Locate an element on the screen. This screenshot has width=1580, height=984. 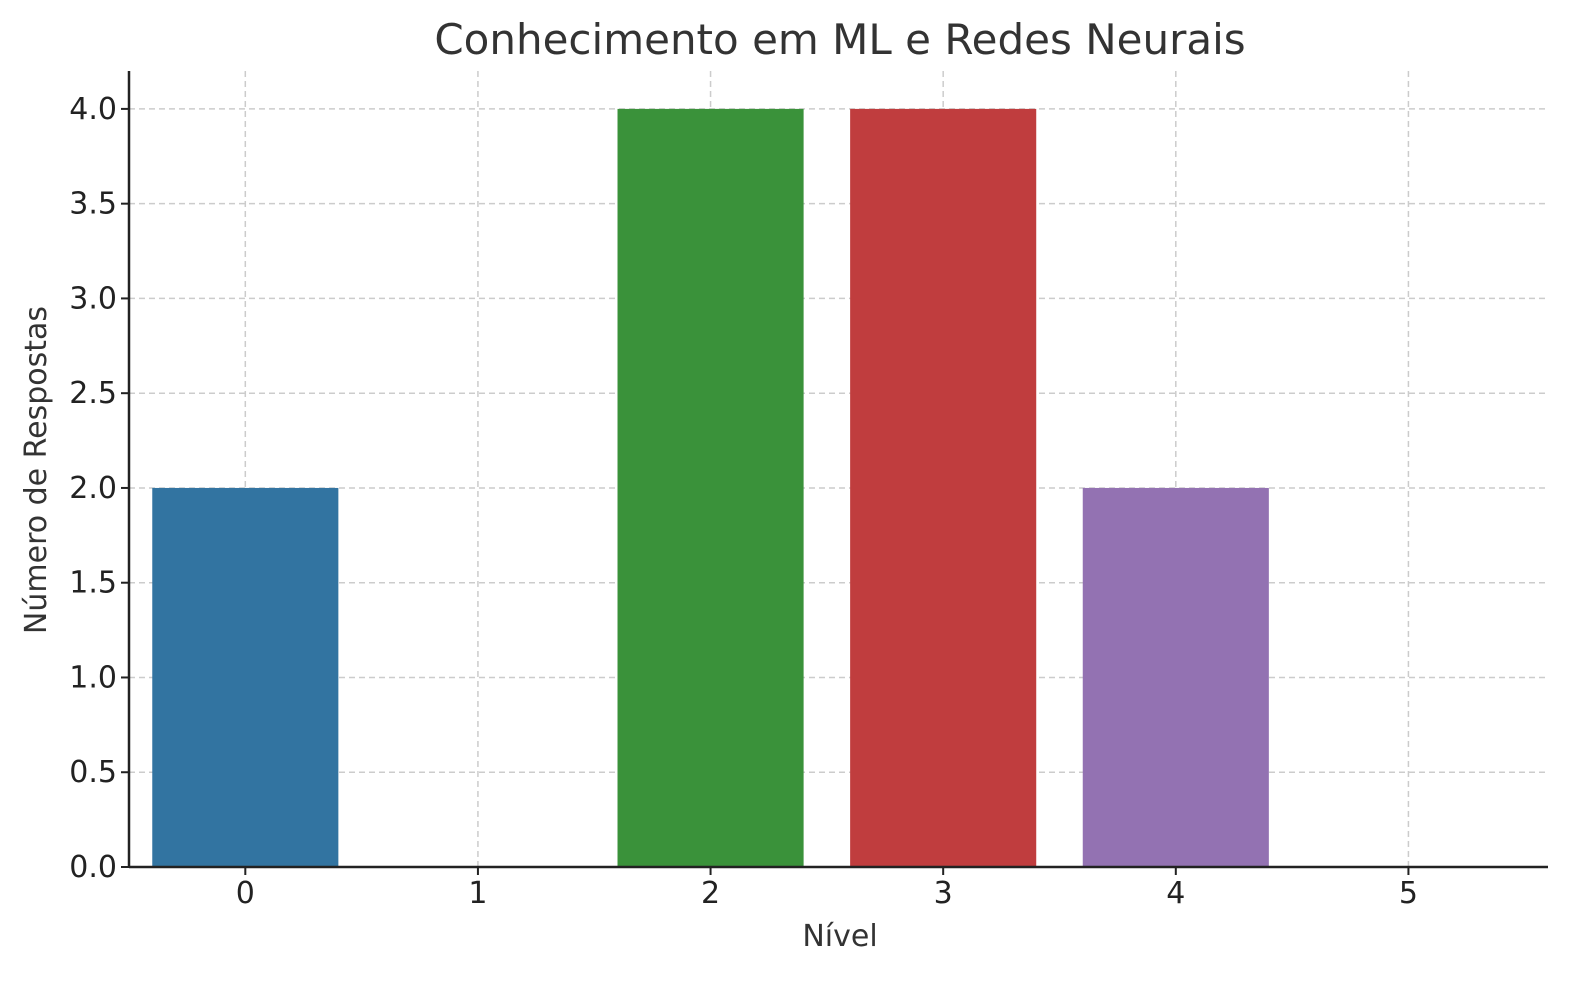
y-axis-label: Número de Respostas is located at coordinates (36, 470).